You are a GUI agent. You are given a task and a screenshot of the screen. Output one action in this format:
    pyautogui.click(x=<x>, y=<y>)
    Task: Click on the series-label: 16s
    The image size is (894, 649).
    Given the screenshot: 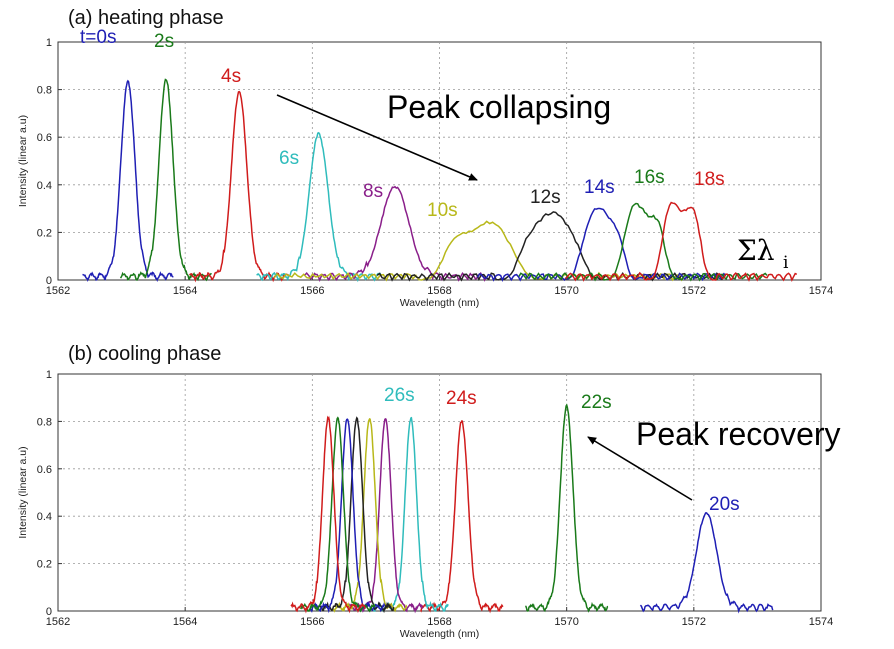 What is the action you would take?
    pyautogui.click(x=649, y=177)
    